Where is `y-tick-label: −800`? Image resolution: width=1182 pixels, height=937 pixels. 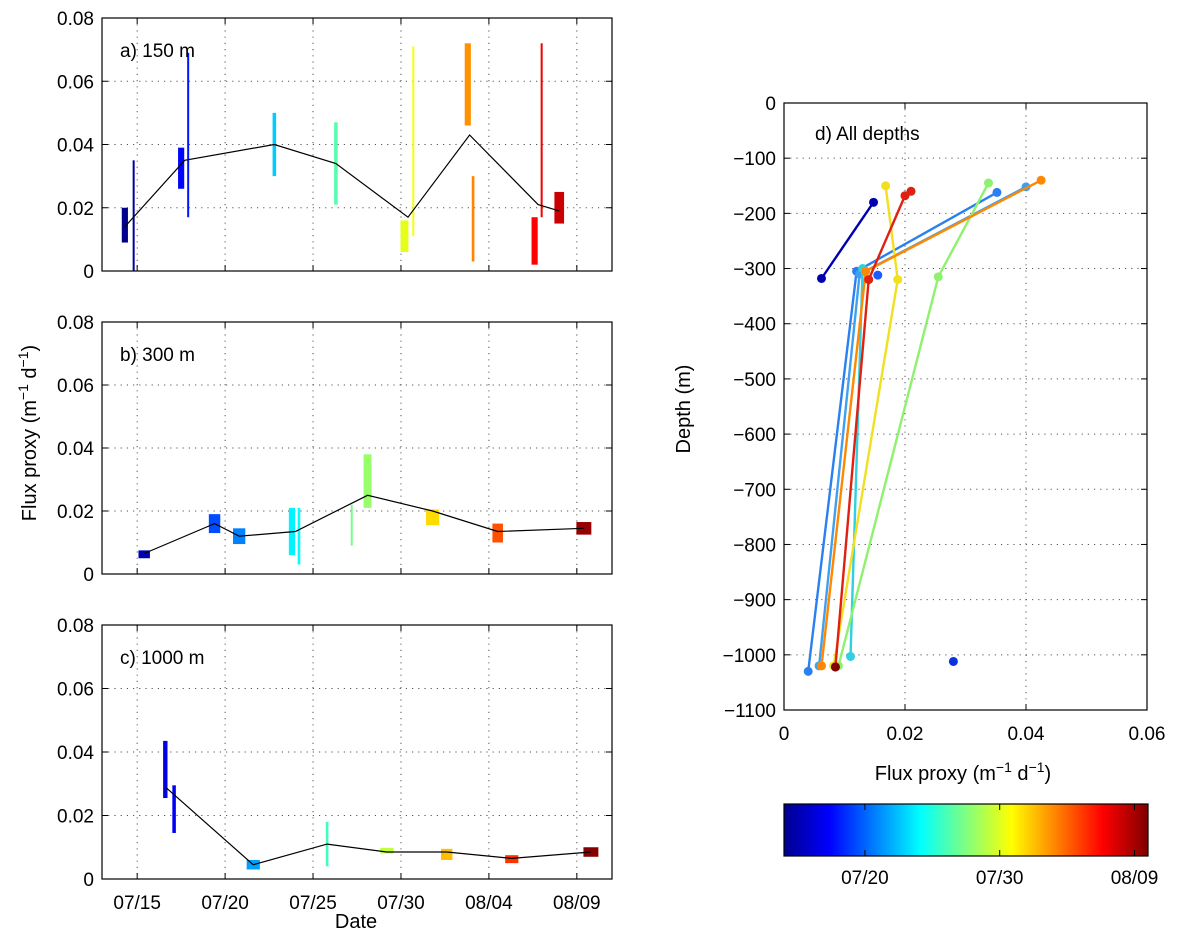
y-tick-label: −800 is located at coordinates (754, 545).